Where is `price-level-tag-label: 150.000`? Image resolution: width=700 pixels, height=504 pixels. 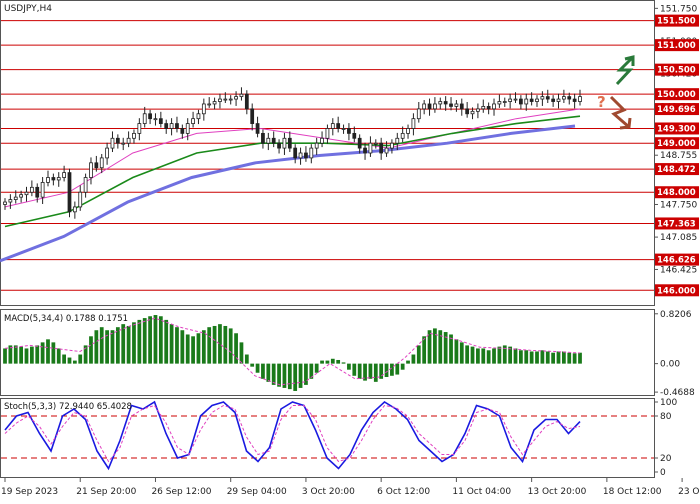 price-level-tag-label: 150.000 is located at coordinates (676, 95).